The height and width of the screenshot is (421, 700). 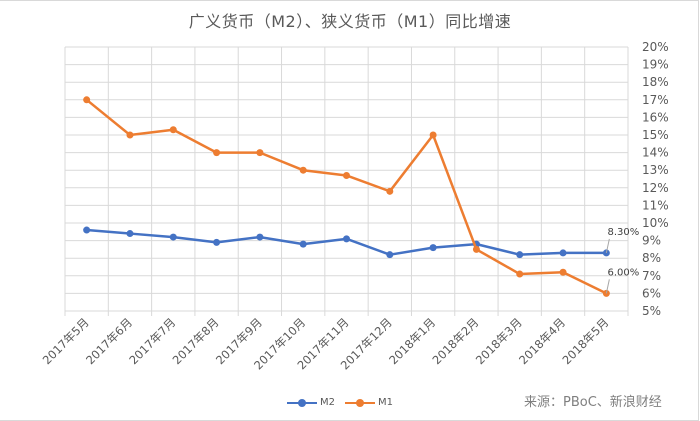 What do you see at coordinates (593, 402) in the screenshot?
I see `source-note: 来源：PBoC、新浪财经` at bounding box center [593, 402].